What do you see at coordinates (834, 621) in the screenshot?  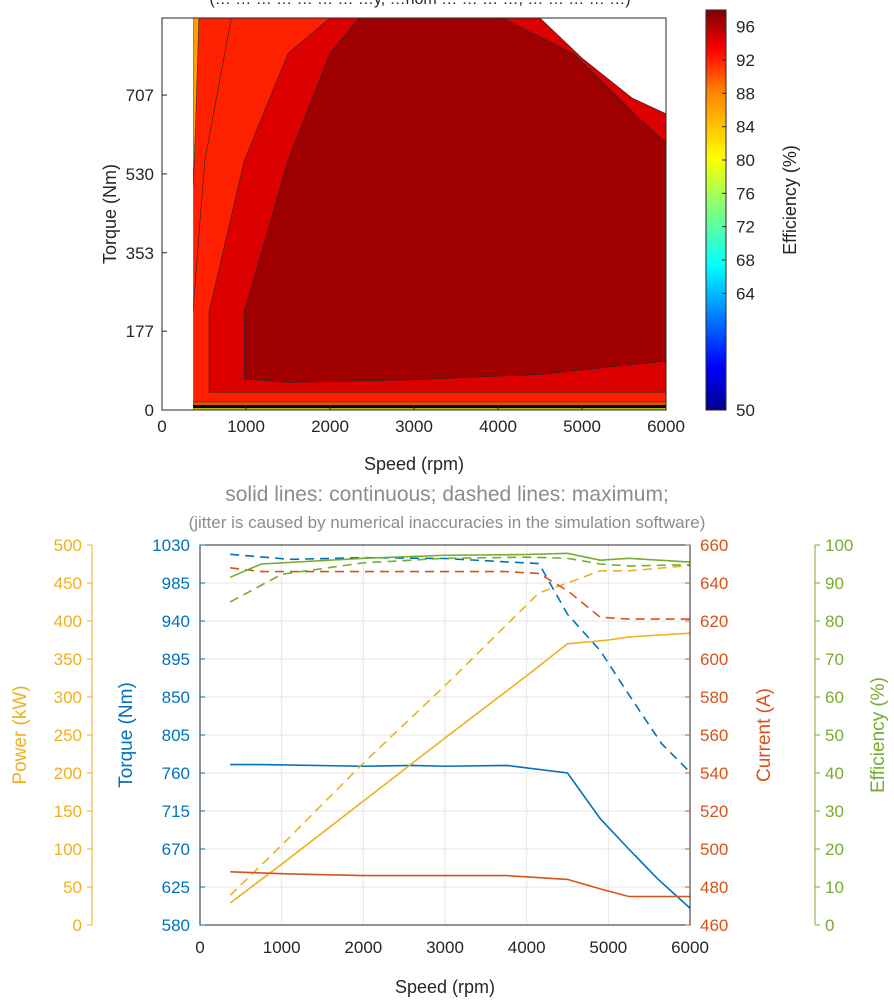 I see `efficiency-tick-label: 80` at bounding box center [834, 621].